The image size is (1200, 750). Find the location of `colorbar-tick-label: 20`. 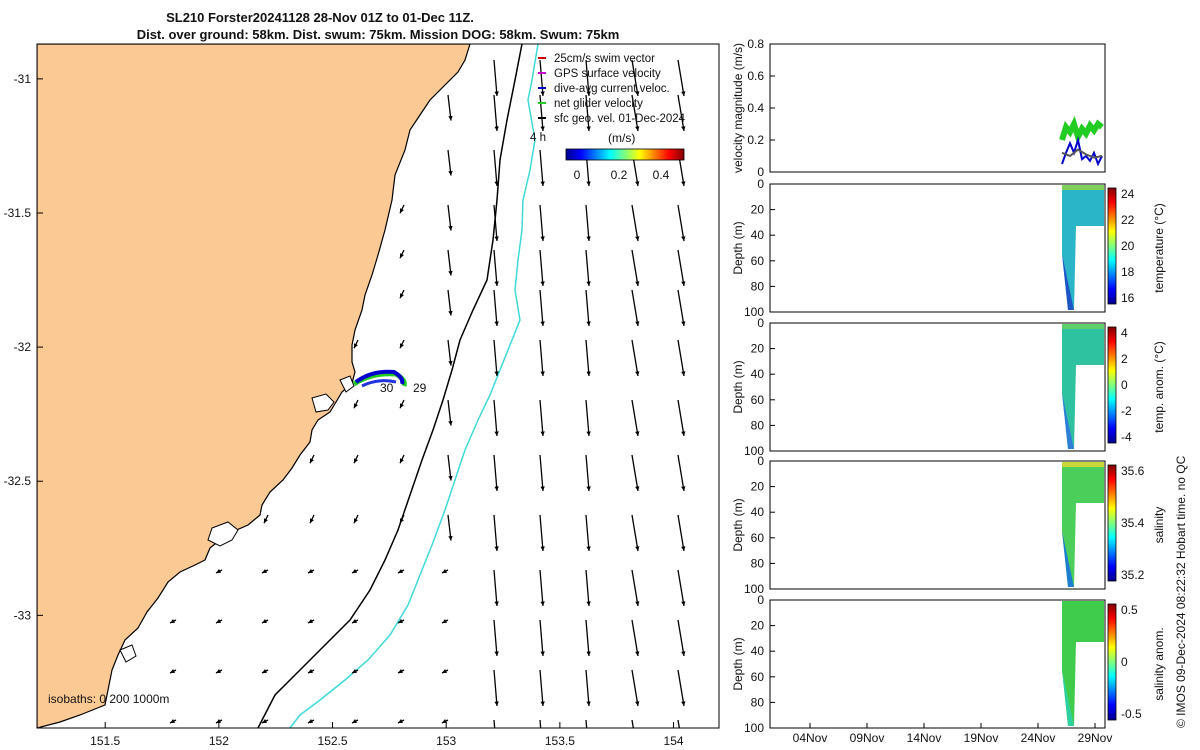

colorbar-tick-label: 20 is located at coordinates (1128, 246).